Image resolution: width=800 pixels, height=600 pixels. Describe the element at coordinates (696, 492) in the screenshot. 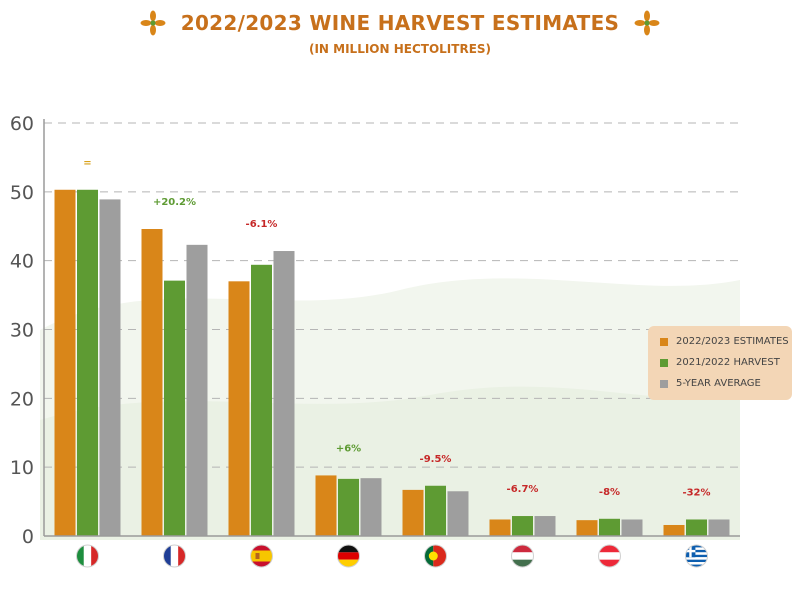

I see `change-annotation: -32%` at that location.